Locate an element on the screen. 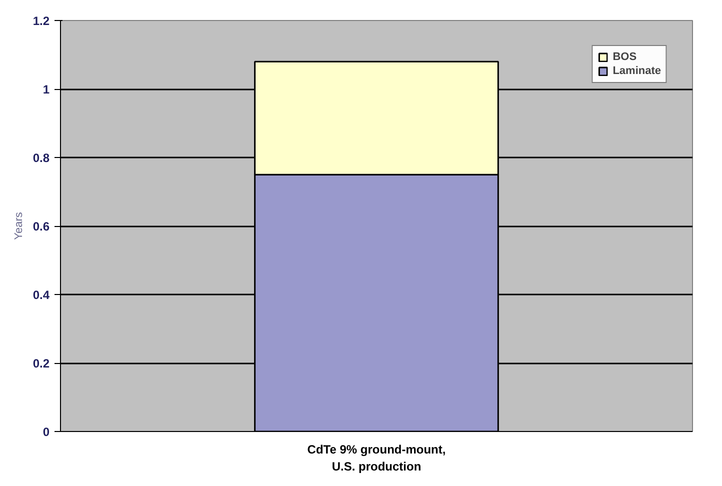 The height and width of the screenshot is (486, 722). y-tick-label: 0 is located at coordinates (46, 432).